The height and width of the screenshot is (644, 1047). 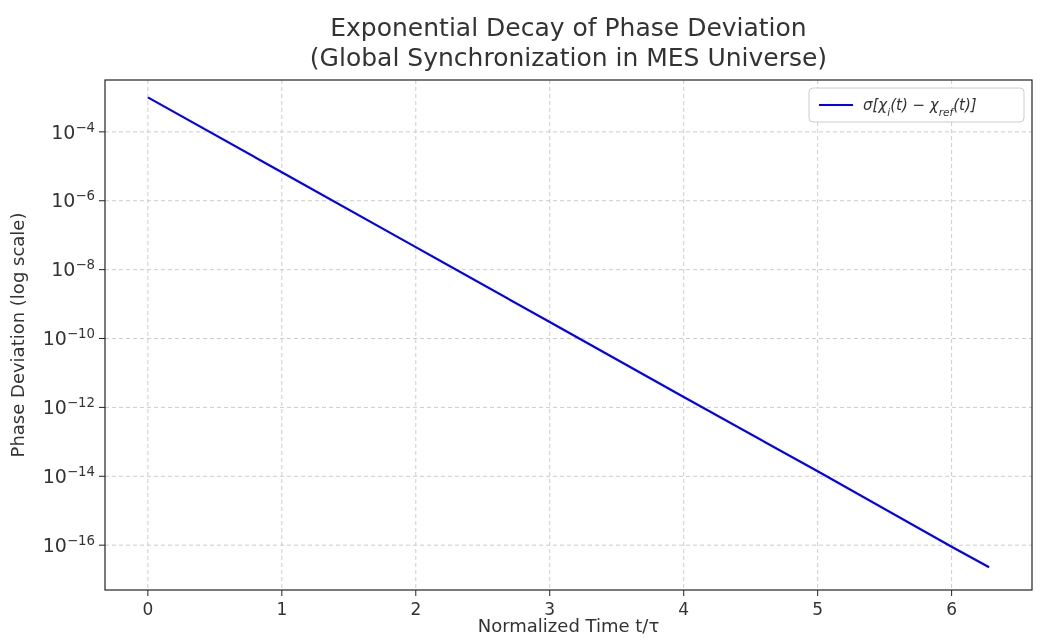 What do you see at coordinates (68, 544) in the screenshot?
I see `y-tick-label: 10$^{−16}$` at bounding box center [68, 544].